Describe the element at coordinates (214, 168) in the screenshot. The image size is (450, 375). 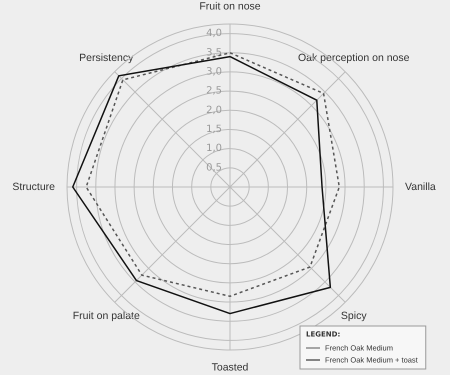
I see `y-tick-label: 0,5` at that location.